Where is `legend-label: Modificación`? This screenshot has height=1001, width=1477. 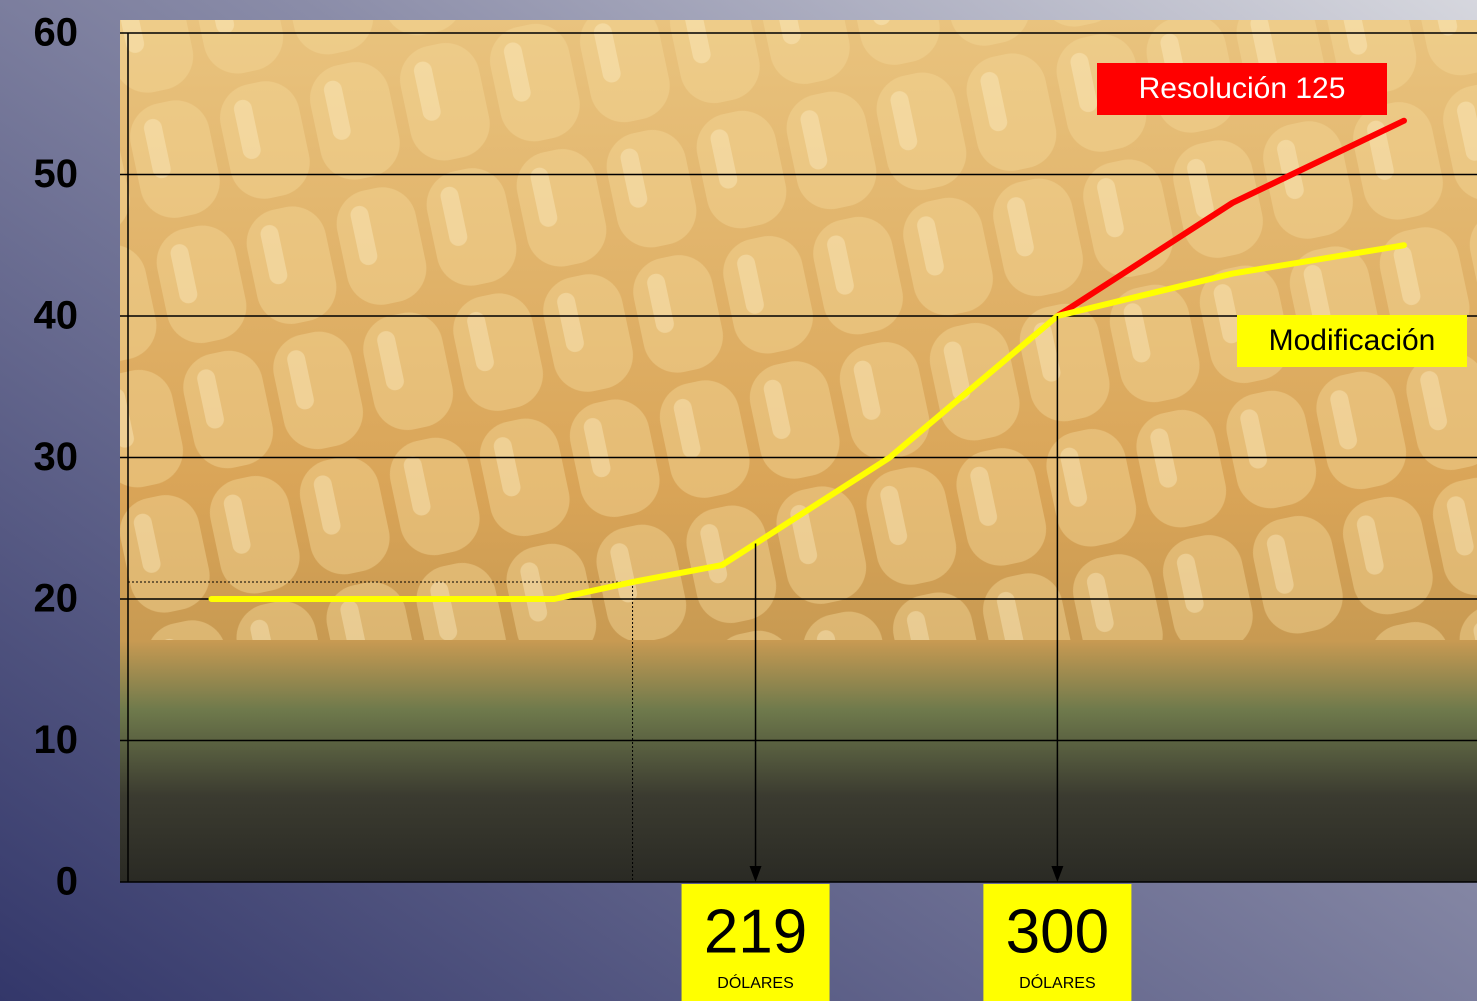 legend-label: Modificación is located at coordinates (1352, 340).